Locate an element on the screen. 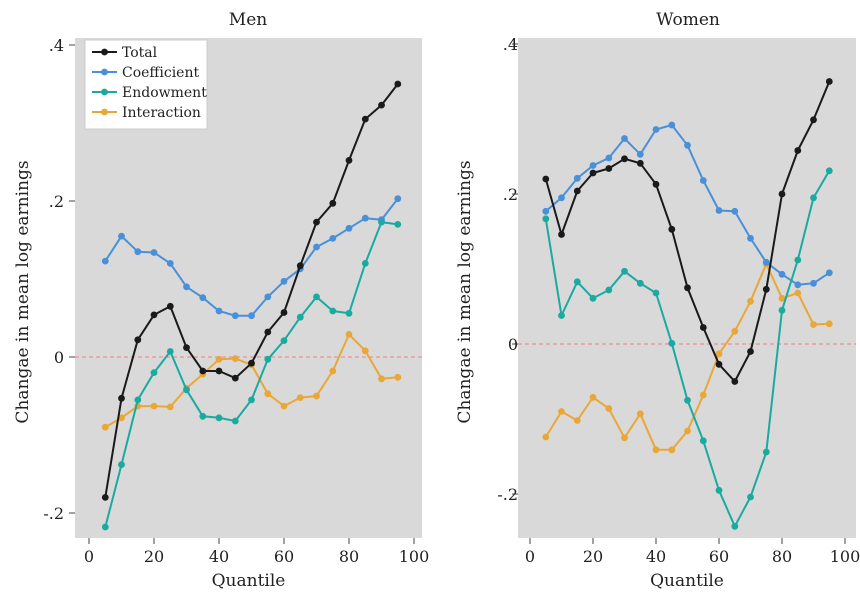 Image resolution: width=860 pixels, height=593 pixels. legend-marker-interaction is located at coordinates (104, 112).